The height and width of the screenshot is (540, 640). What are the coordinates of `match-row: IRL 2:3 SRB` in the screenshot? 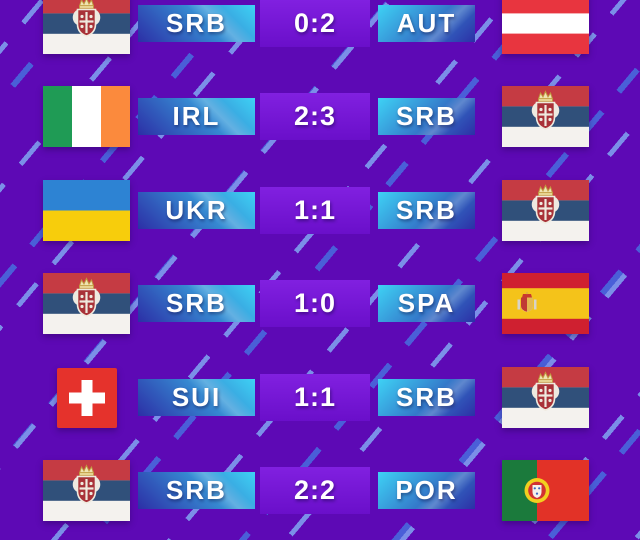 It's located at (320, 117).